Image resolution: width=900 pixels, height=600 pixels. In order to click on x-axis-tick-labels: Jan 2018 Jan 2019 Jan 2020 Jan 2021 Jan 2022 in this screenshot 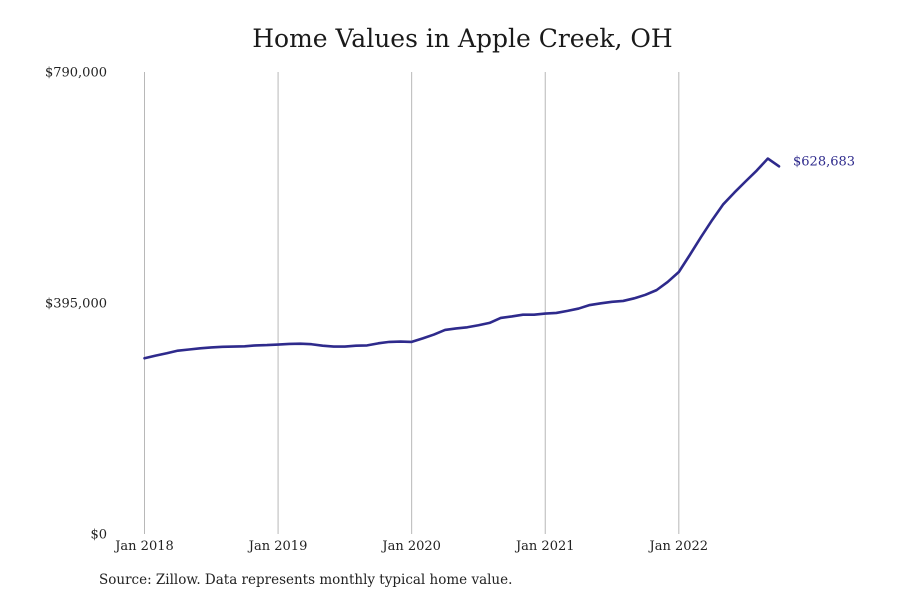, I will do `click(410, 546)`.